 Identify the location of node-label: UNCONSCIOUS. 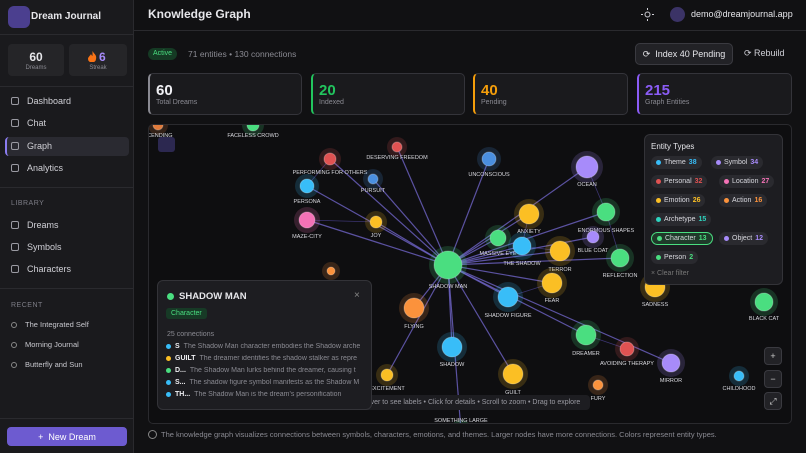
(489, 175).